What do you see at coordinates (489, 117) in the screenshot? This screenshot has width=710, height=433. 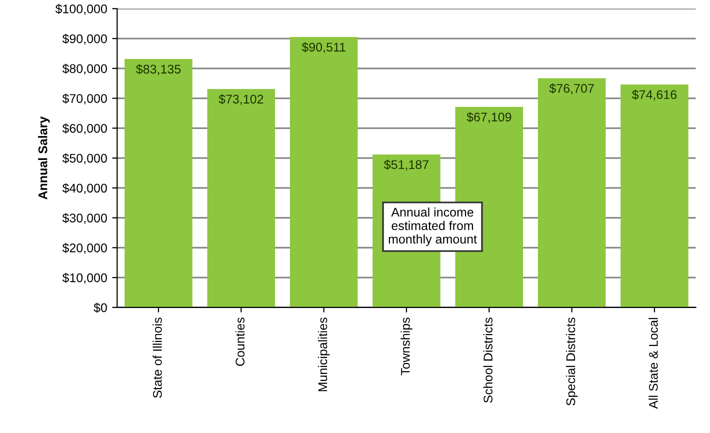 I see `data-label: $67,109` at bounding box center [489, 117].